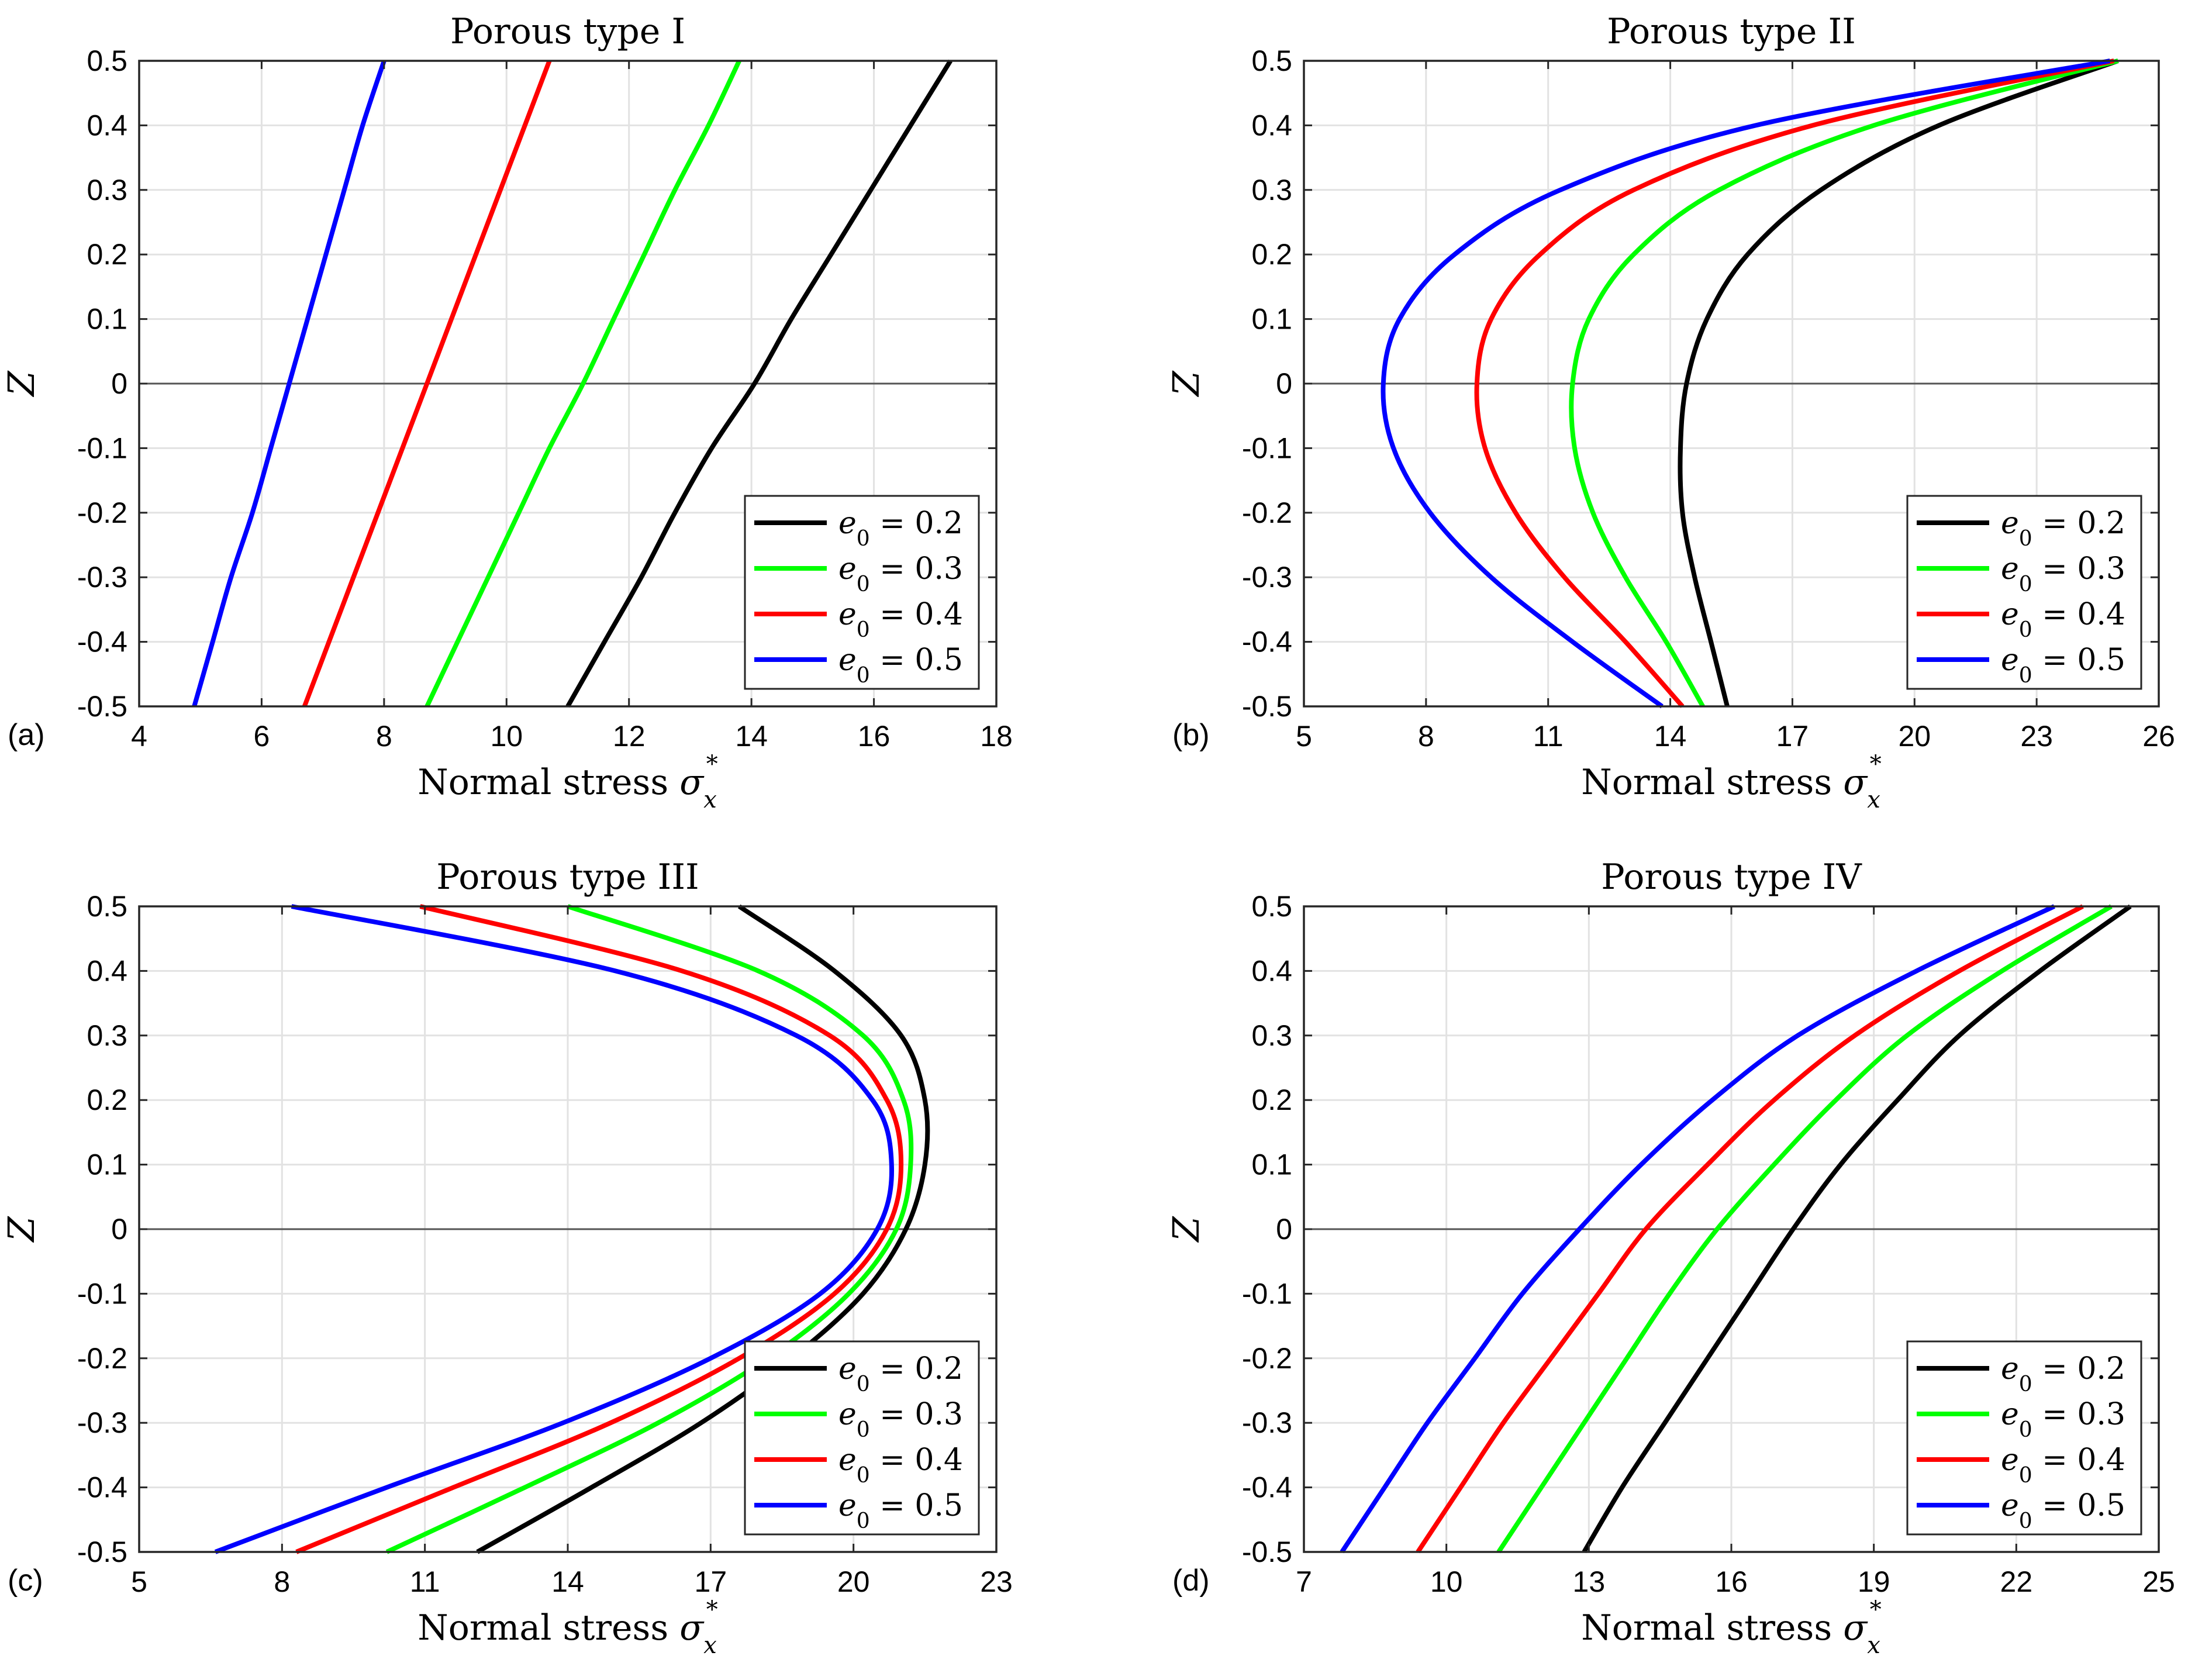  I want to click on x-tick-label: 25, so click(2158, 1581).